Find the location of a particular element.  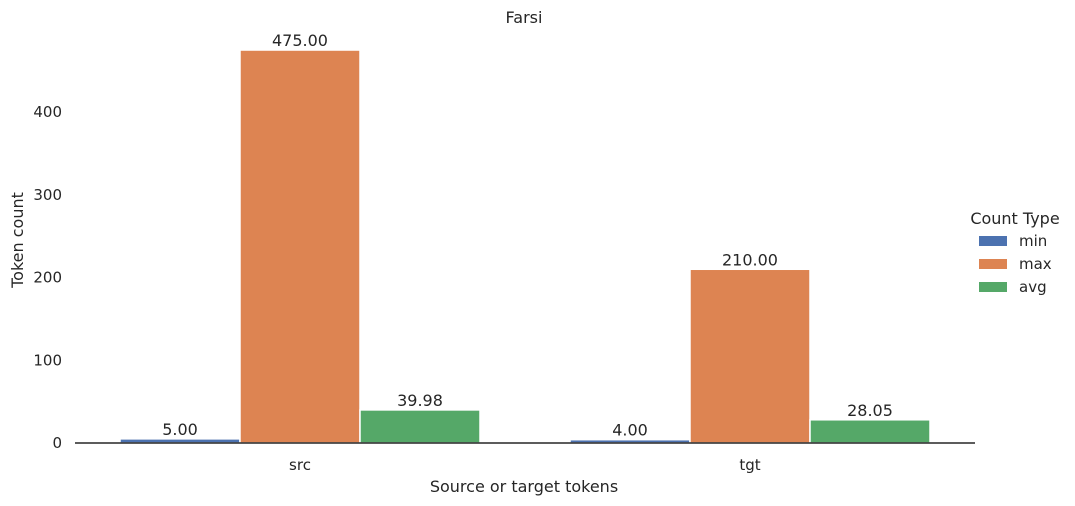

y-axis-label: Token count is located at coordinates (17, 240).